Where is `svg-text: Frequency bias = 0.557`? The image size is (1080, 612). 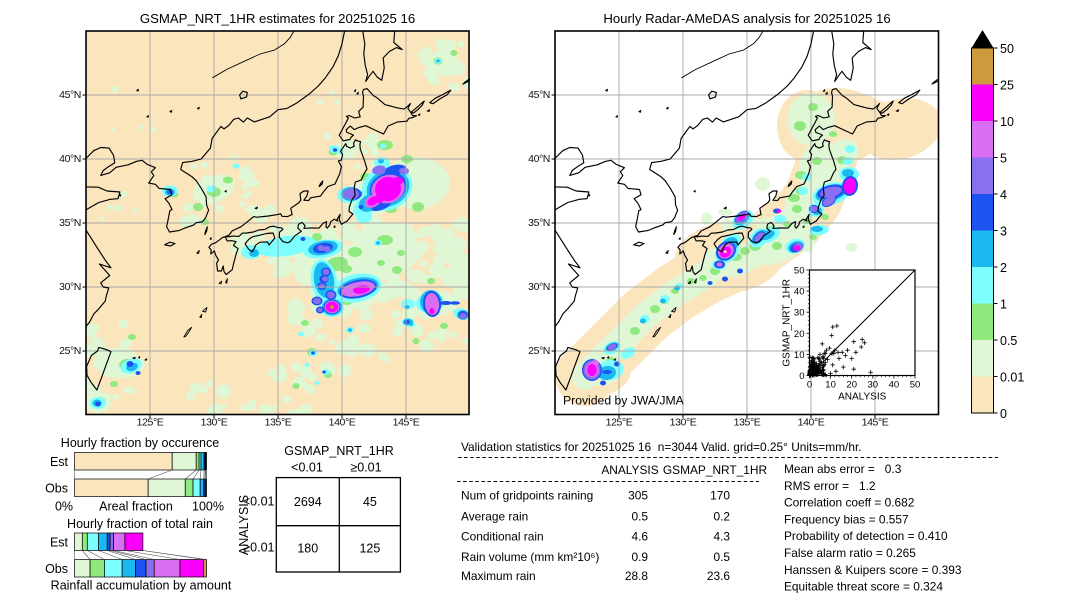 svg-text: Frequency bias = 0.557 is located at coordinates (846, 519).